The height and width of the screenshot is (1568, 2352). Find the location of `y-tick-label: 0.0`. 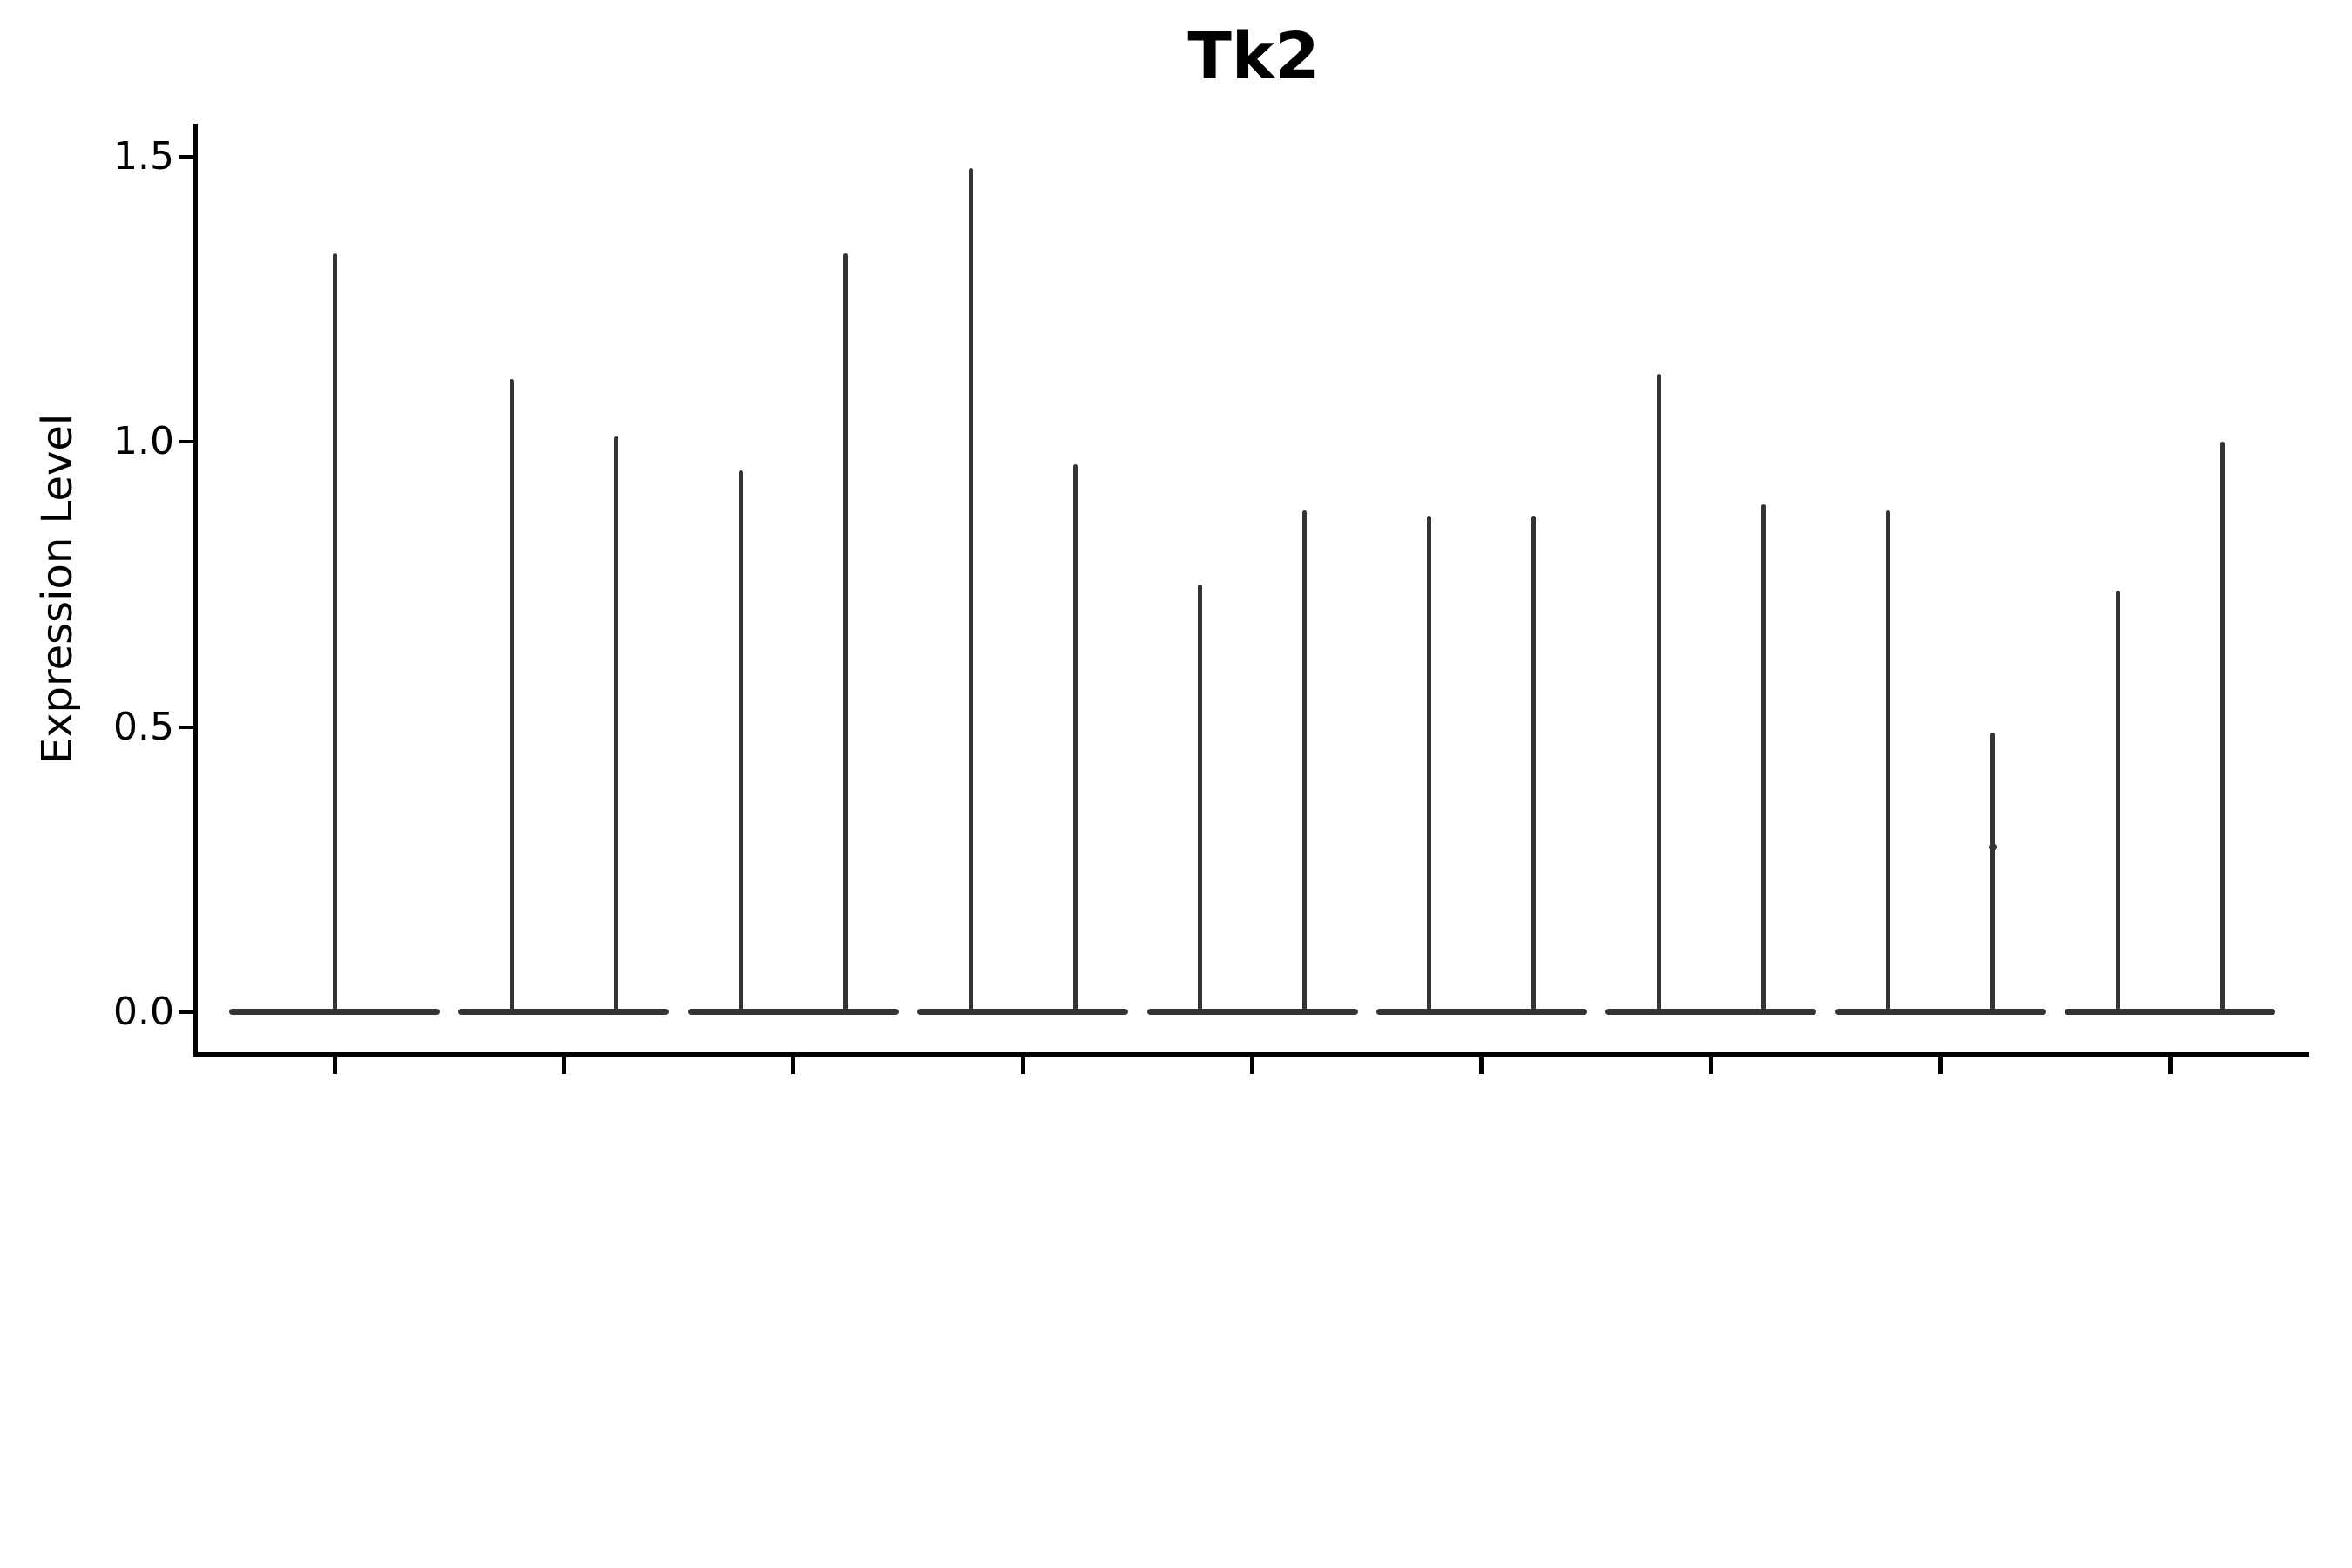

y-tick-label: 0.0 is located at coordinates (143, 1012).